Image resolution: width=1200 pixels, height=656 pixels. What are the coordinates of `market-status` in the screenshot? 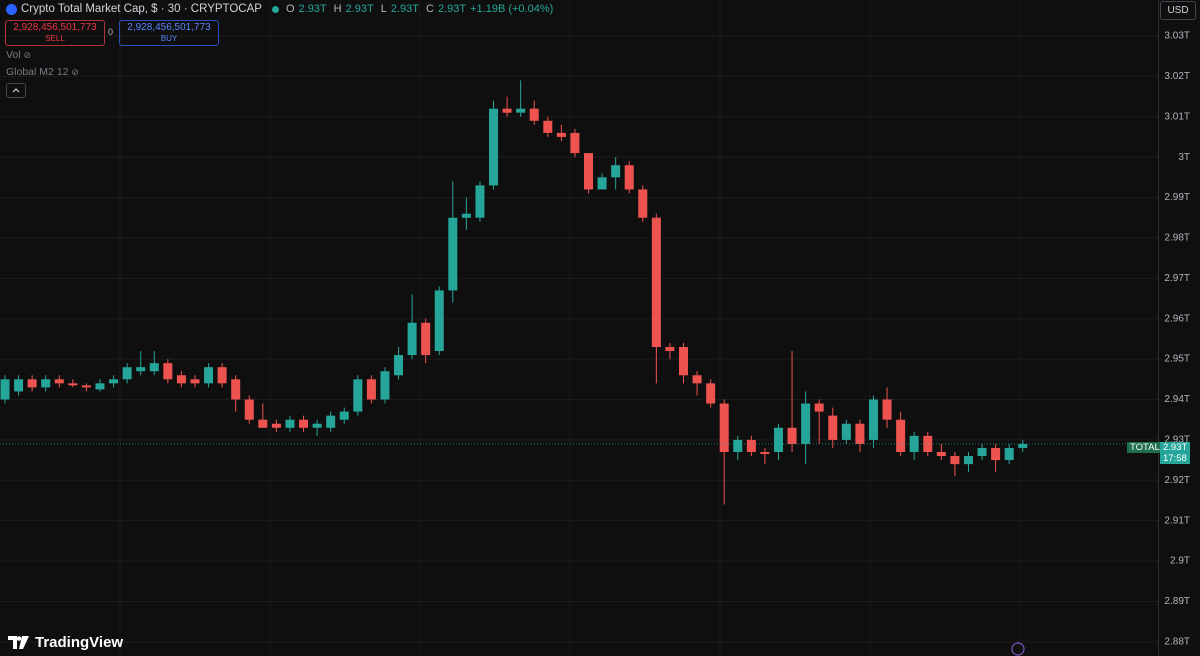 It's located at (275, 9).